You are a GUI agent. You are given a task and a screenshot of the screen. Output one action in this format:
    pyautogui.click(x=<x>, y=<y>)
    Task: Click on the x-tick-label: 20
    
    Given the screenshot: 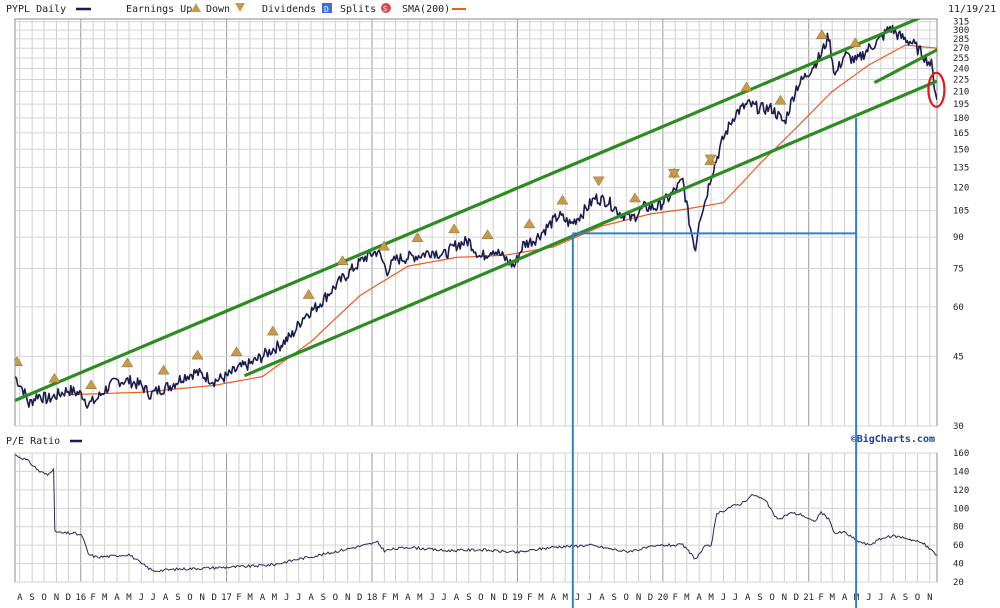 What is the action you would take?
    pyautogui.click(x=662, y=598)
    